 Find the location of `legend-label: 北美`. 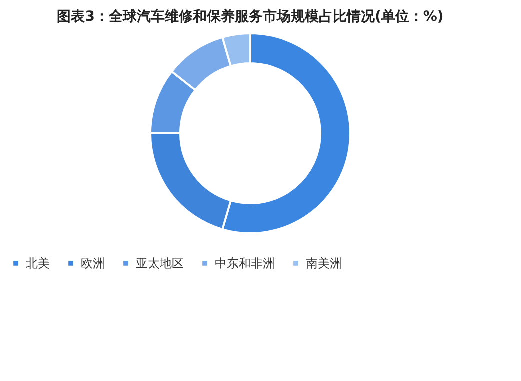

legend-label: 北美 is located at coordinates (38, 263).